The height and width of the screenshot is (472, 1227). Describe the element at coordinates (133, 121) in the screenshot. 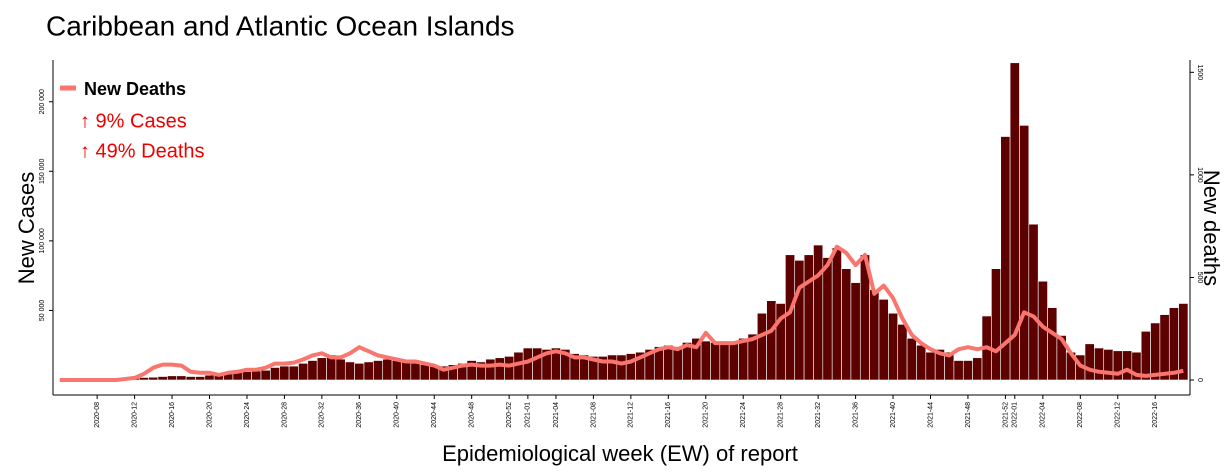

I see `annotation: ↑ 9% Cases` at that location.